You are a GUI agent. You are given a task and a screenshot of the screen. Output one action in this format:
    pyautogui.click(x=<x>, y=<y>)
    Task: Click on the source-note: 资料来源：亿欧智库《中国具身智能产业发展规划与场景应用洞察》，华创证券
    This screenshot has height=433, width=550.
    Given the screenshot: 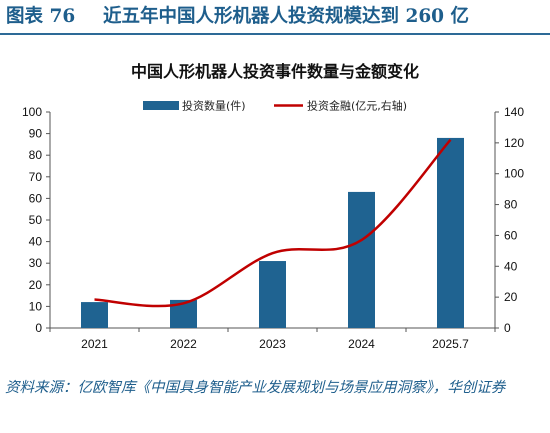 What is the action you would take?
    pyautogui.click(x=255, y=388)
    